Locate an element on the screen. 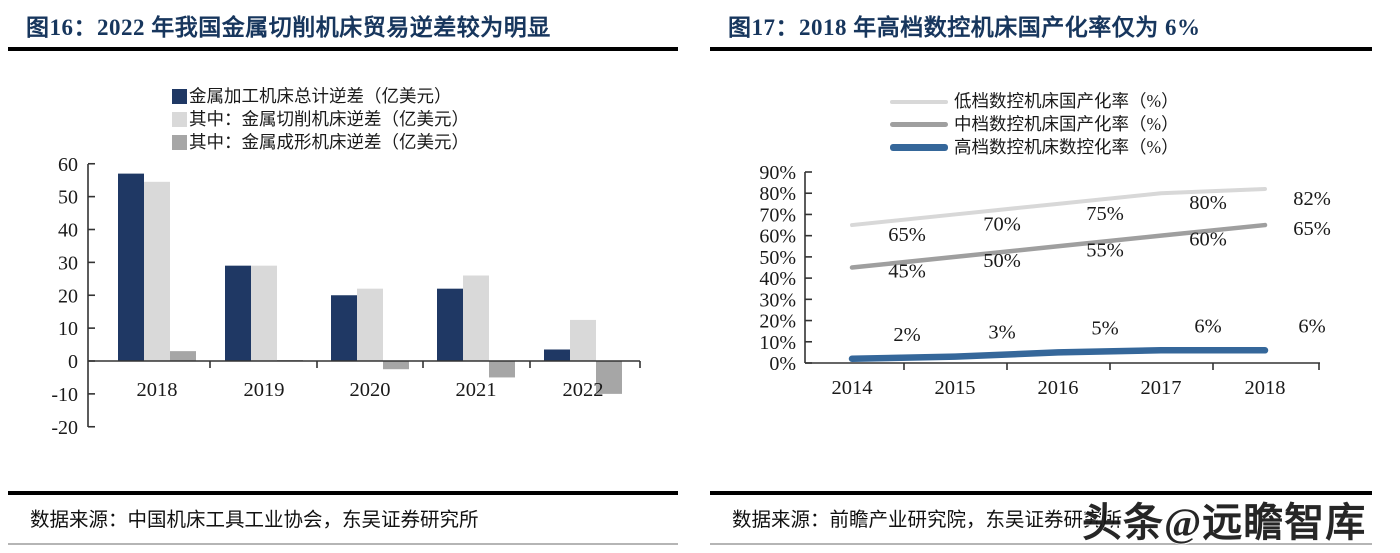 The image size is (1400, 553). y-tick-label: 60% is located at coordinates (777, 237).